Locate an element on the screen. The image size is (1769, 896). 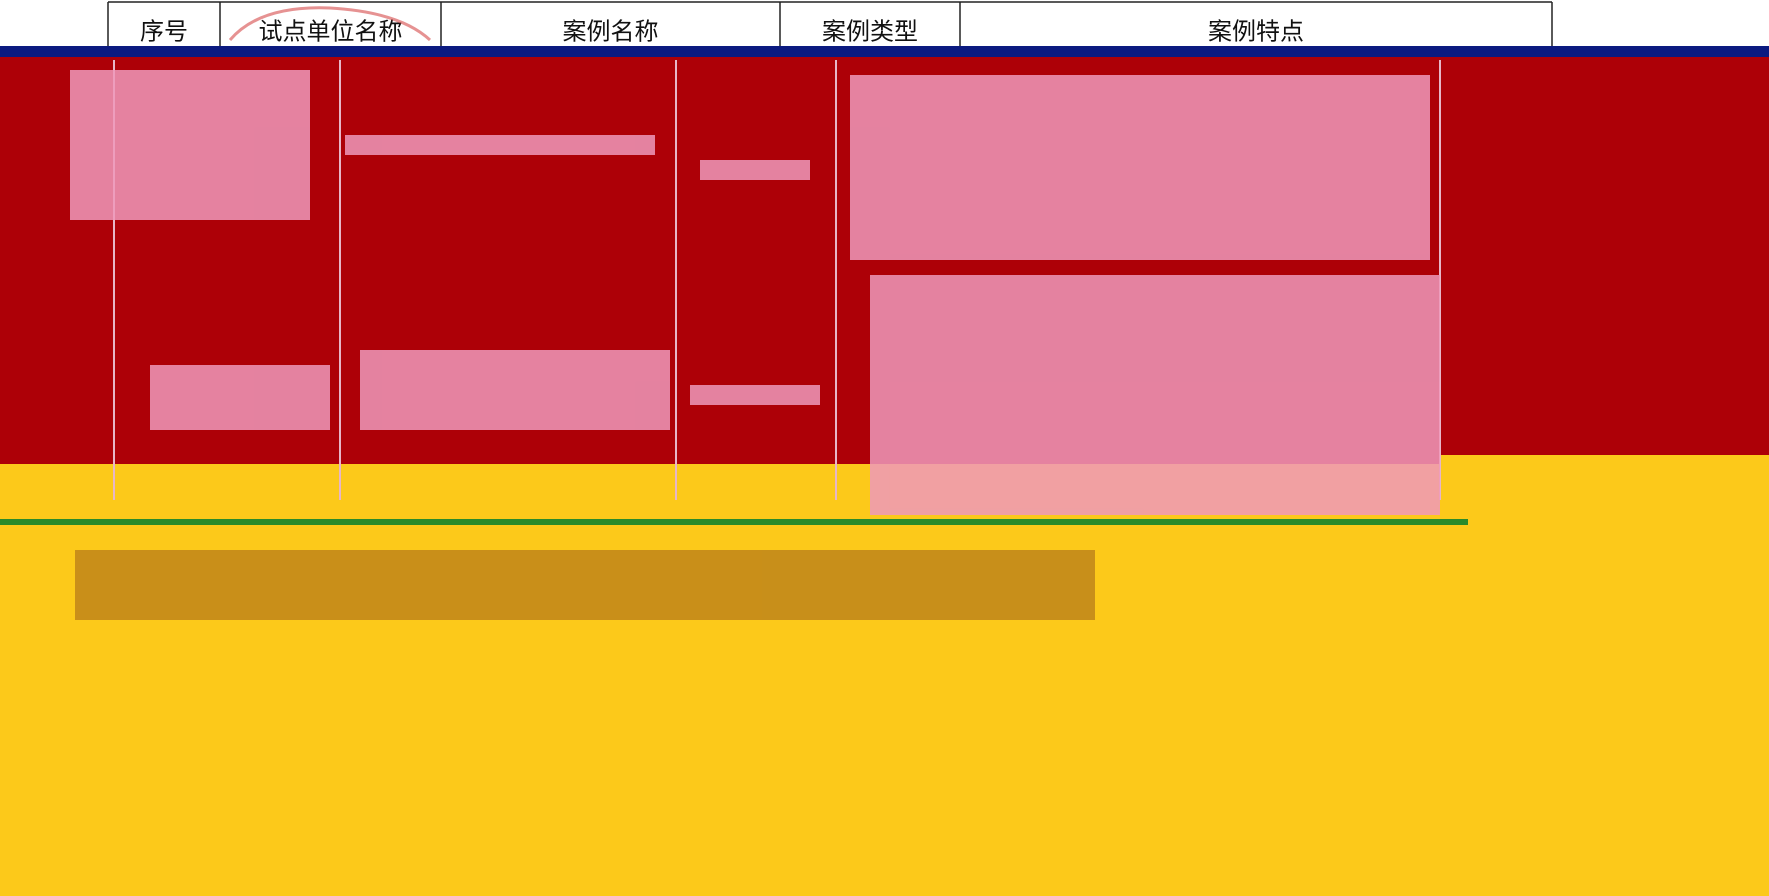
header-grid is located at coordinates (830, 25).